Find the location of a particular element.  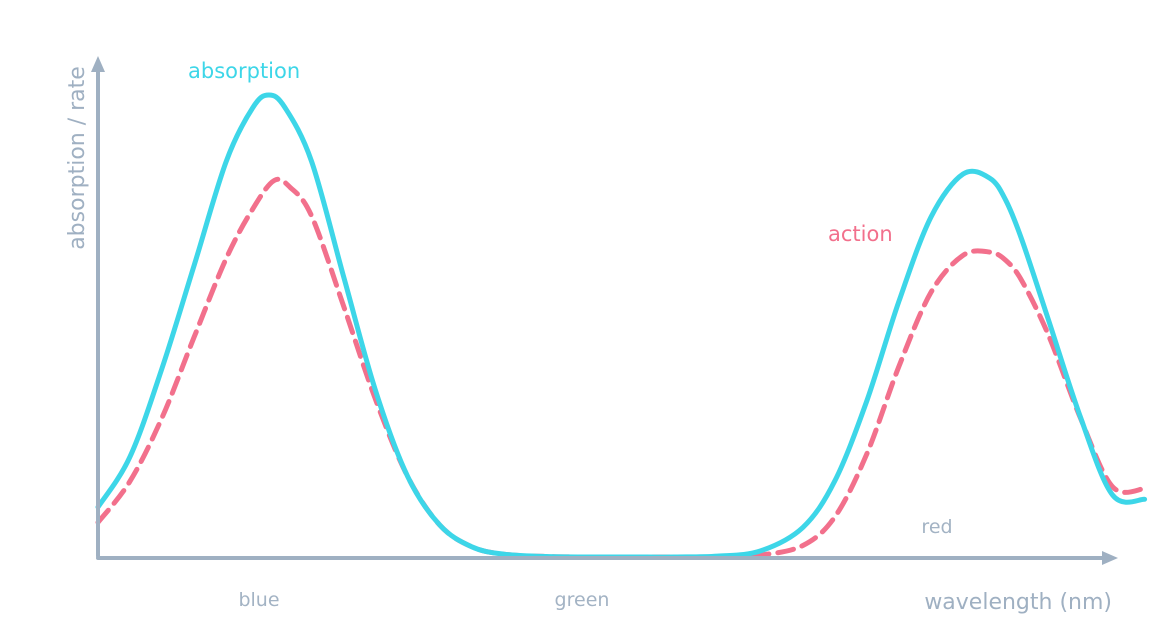

x-tick-label-blue: blue is located at coordinates (258, 600).